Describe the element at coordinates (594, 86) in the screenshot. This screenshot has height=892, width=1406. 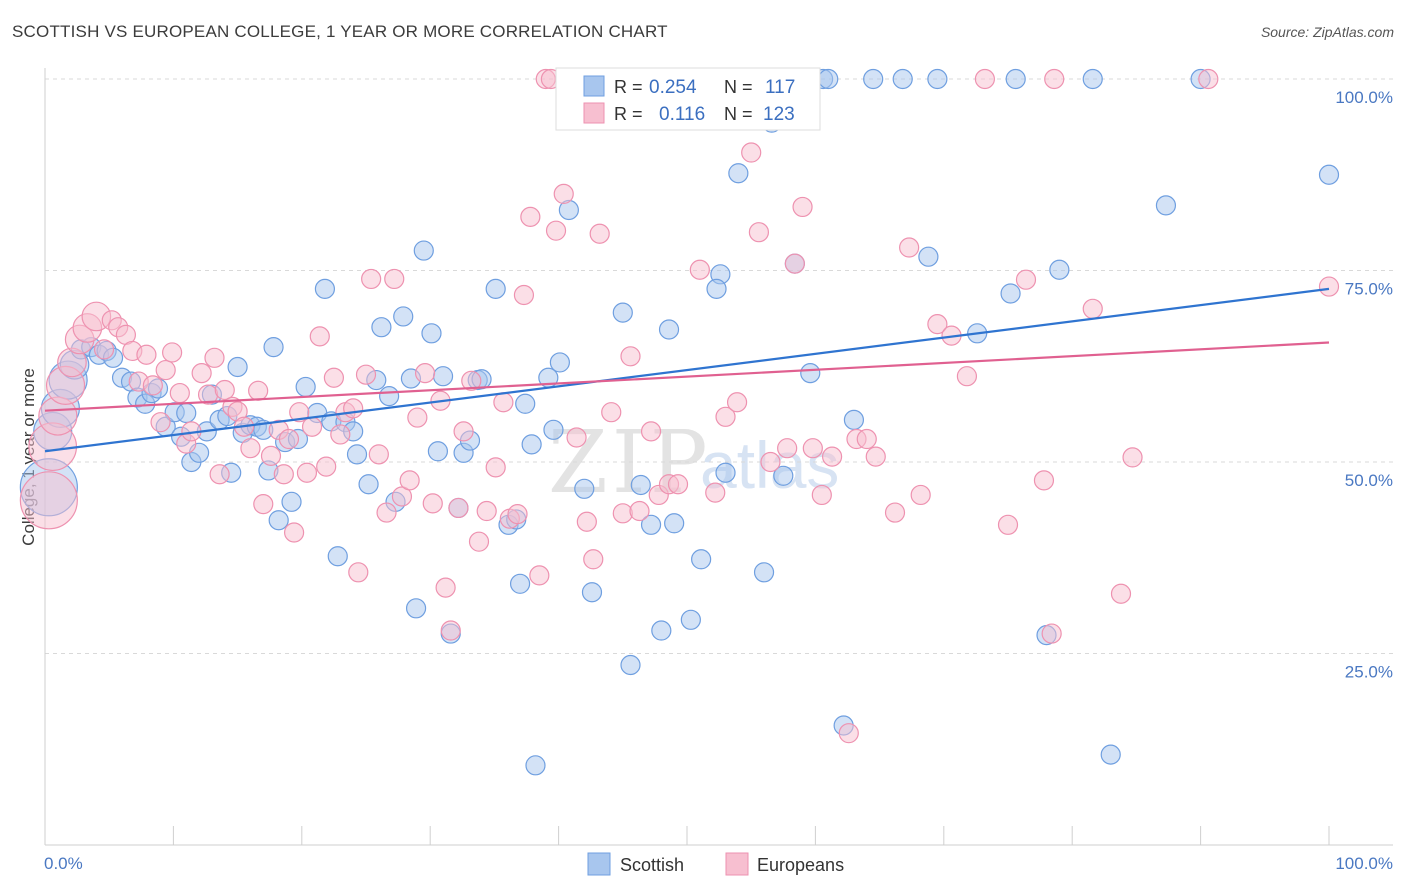
I see `legend-swatch-scottish` at that location.